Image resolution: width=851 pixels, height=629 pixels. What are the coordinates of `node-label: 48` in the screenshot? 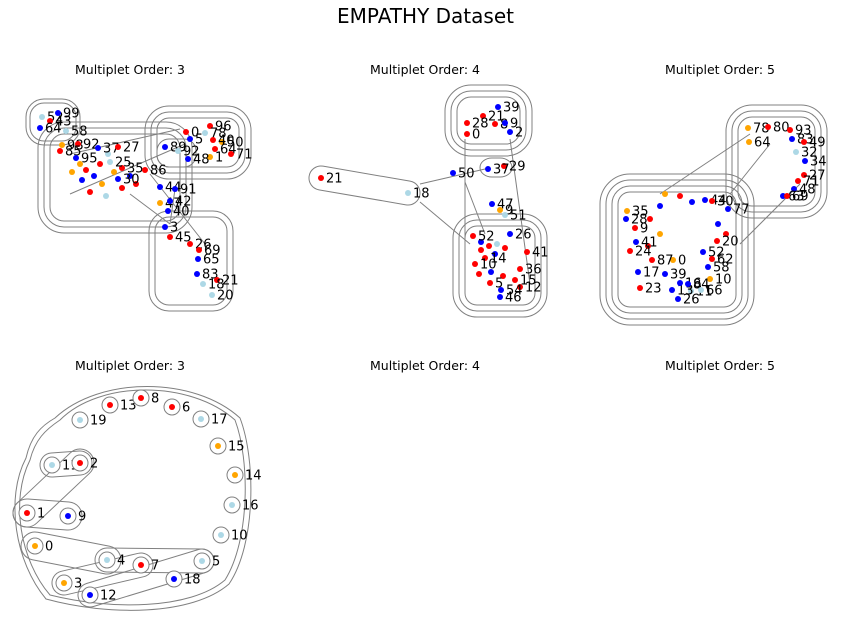 It's located at (807, 190).